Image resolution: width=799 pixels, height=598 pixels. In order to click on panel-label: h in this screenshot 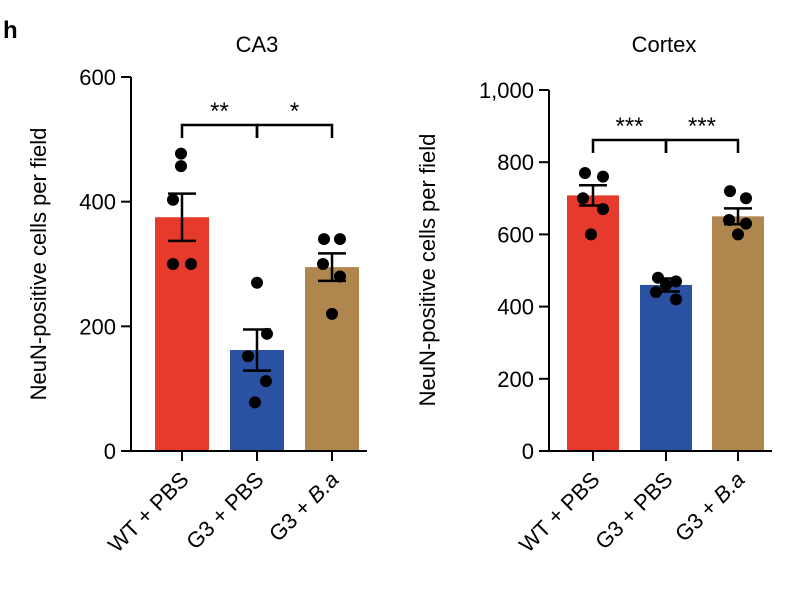, I will do `click(10, 30)`.